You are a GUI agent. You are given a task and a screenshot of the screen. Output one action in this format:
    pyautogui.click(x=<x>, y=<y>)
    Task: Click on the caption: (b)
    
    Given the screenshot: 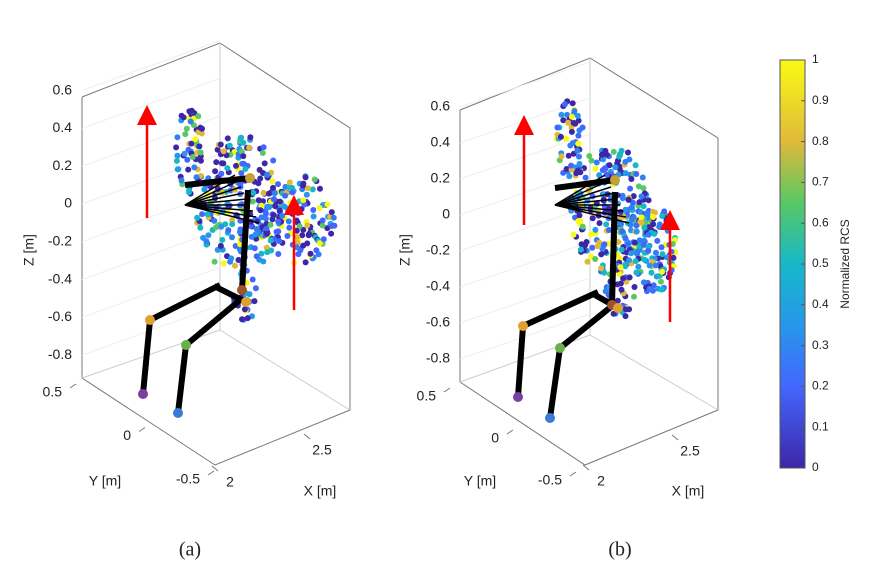 What is the action you would take?
    pyautogui.click(x=619, y=550)
    